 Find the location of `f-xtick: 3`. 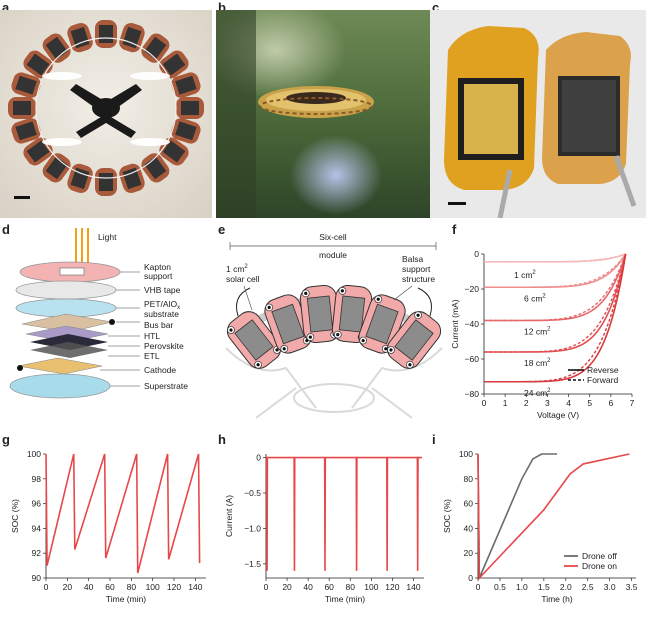

f-xtick: 3 is located at coordinates (547, 403).